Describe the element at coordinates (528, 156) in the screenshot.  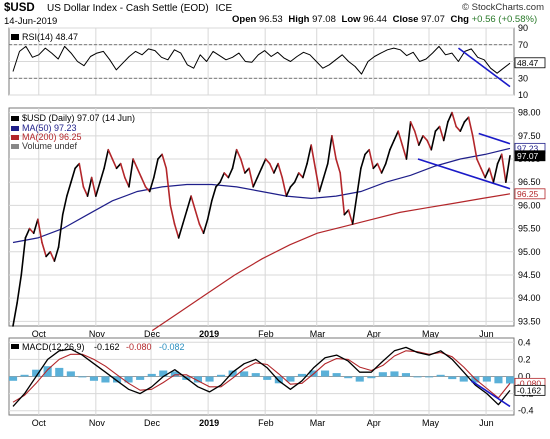
I see `price-value-label: 97.07` at that location.